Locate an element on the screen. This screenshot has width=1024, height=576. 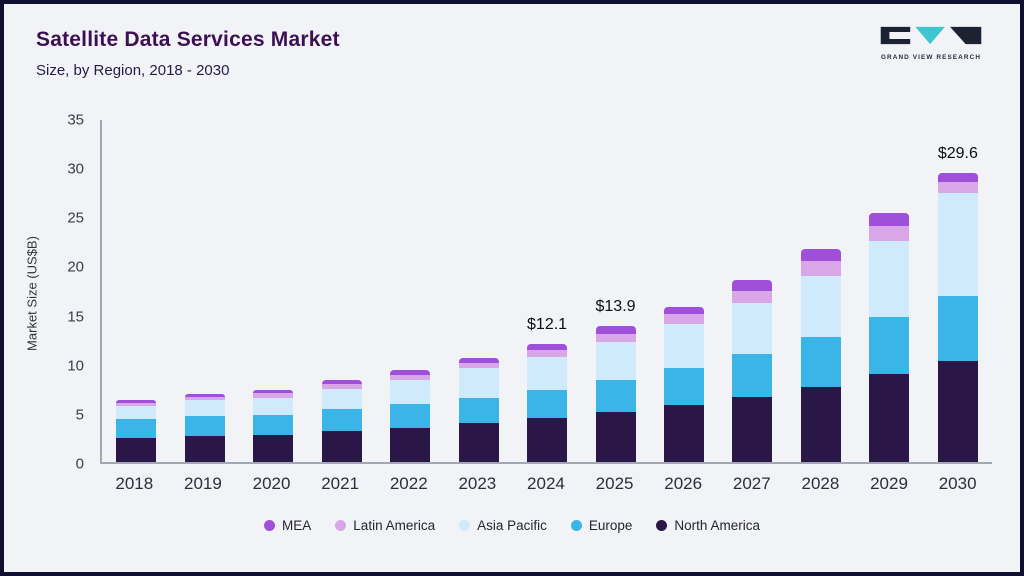
y-tick-label: 0 is located at coordinates (79, 464).